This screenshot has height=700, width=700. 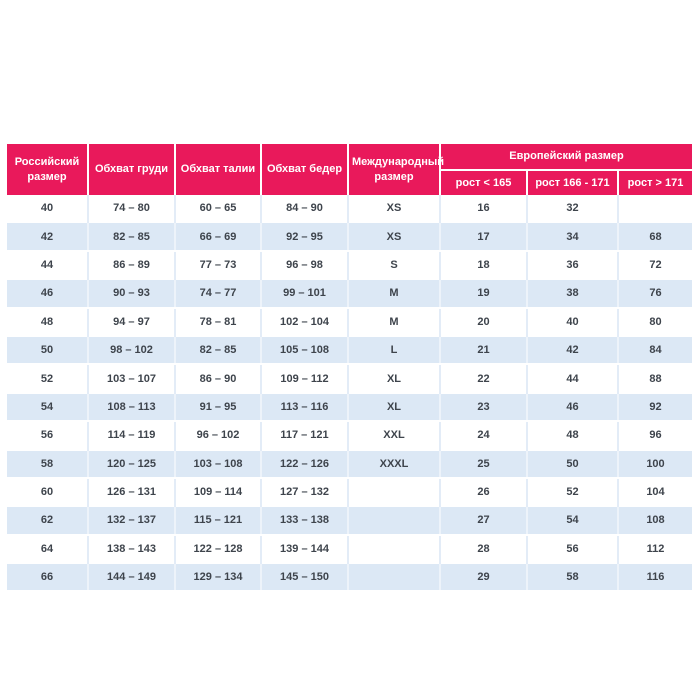 What do you see at coordinates (304, 350) in the screenshot?
I see `table-cell: 105 – 108` at bounding box center [304, 350].